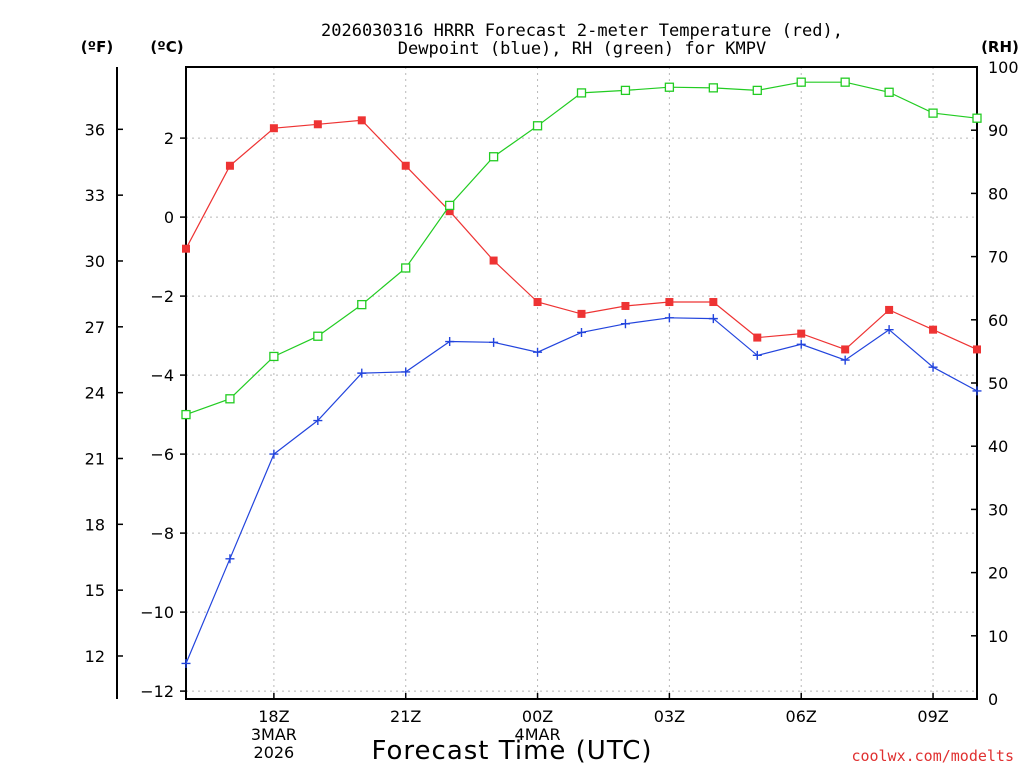 Image resolution: width=1024 pixels, height=768 pixels. What do you see at coordinates (538, 734) in the screenshot?
I see `time-tick-label: 4MAR` at bounding box center [538, 734].